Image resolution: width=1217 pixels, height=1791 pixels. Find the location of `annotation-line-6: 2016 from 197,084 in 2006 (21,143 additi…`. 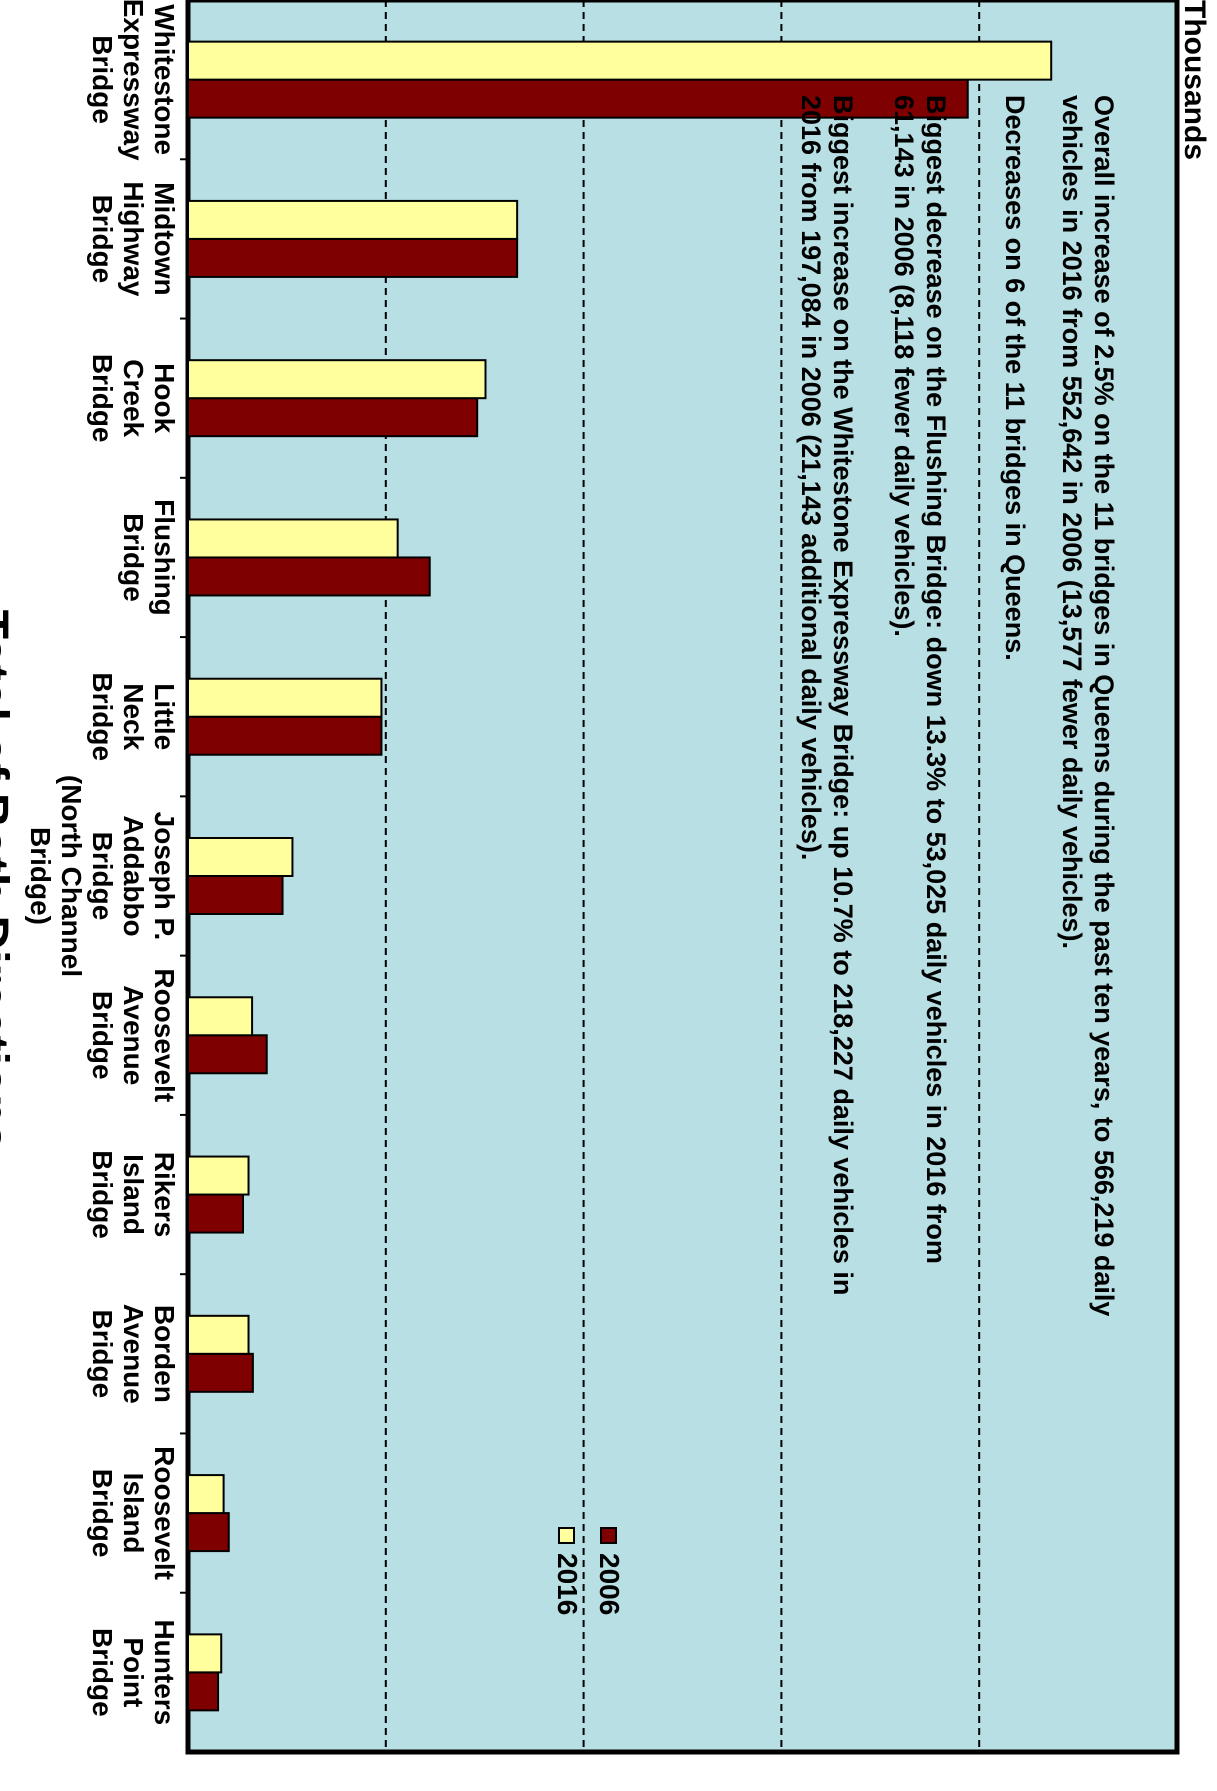

annotation-line-6: 2016 from 197,084 in 2006 (21,143 additi… is located at coordinates (811, 477).